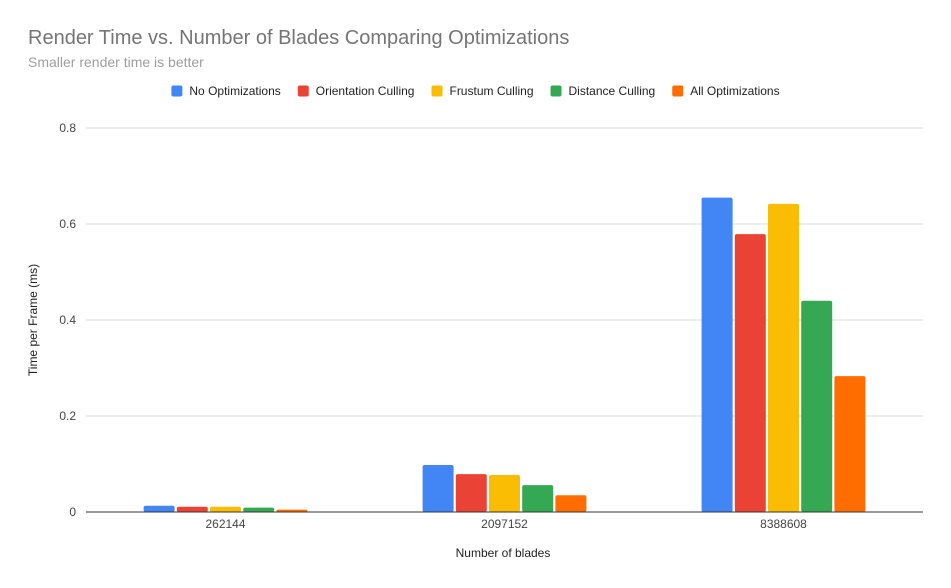  Describe the element at coordinates (72, 512) in the screenshot. I see `y-tick-label: 0` at that location.